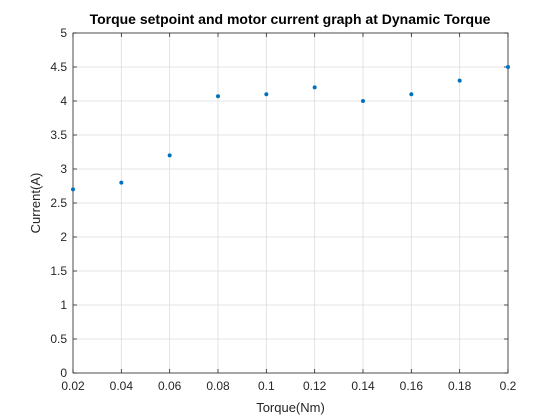  What do you see at coordinates (63, 237) in the screenshot?
I see `y-tick-label: 2` at bounding box center [63, 237].